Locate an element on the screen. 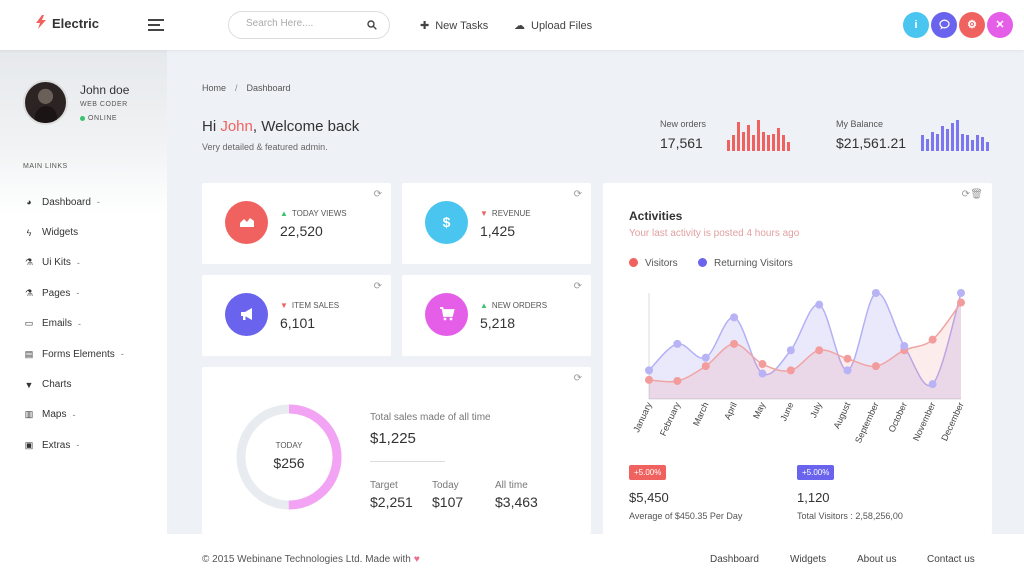  flask-icon: ⚗ is located at coordinates (29, 262).